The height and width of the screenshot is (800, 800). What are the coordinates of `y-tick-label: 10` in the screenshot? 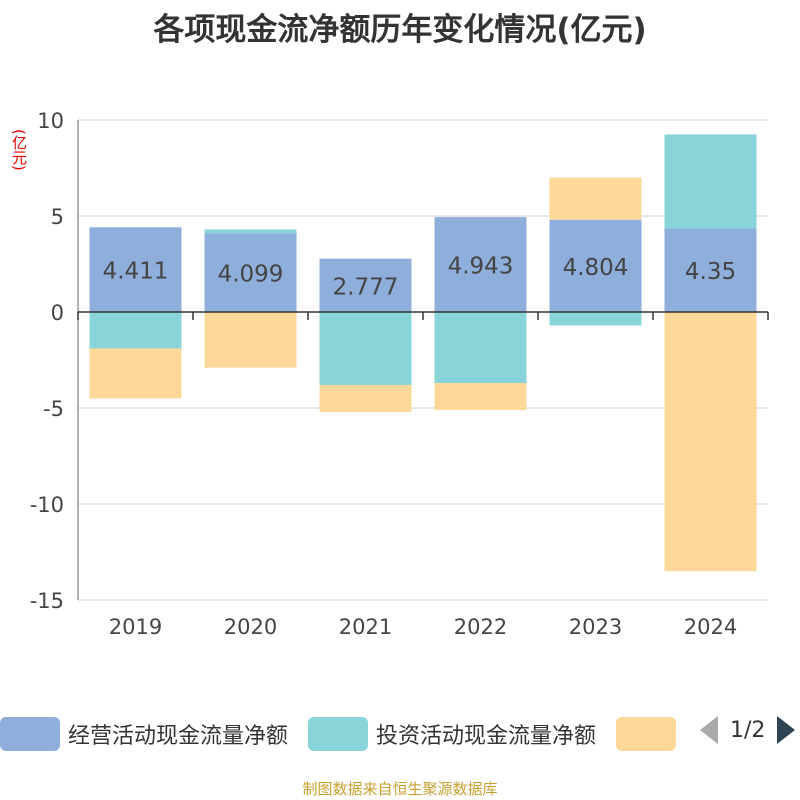 It's located at (50, 121).